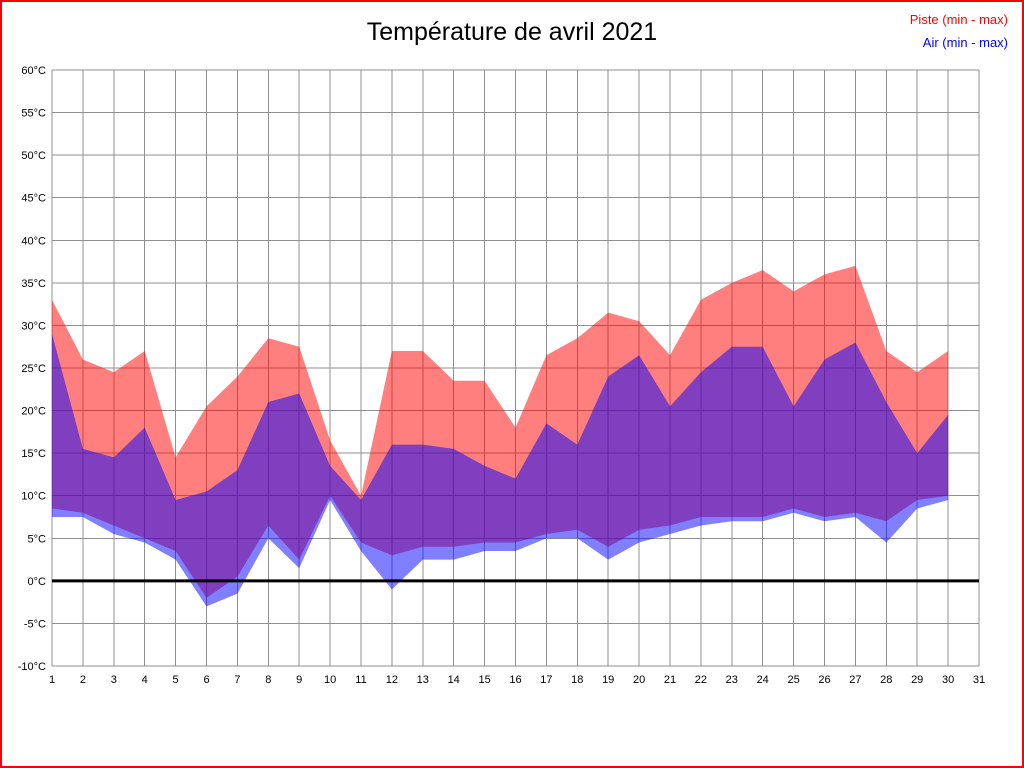 Image resolution: width=1024 pixels, height=768 pixels. I want to click on svg-text: 25°C, so click(33, 369).